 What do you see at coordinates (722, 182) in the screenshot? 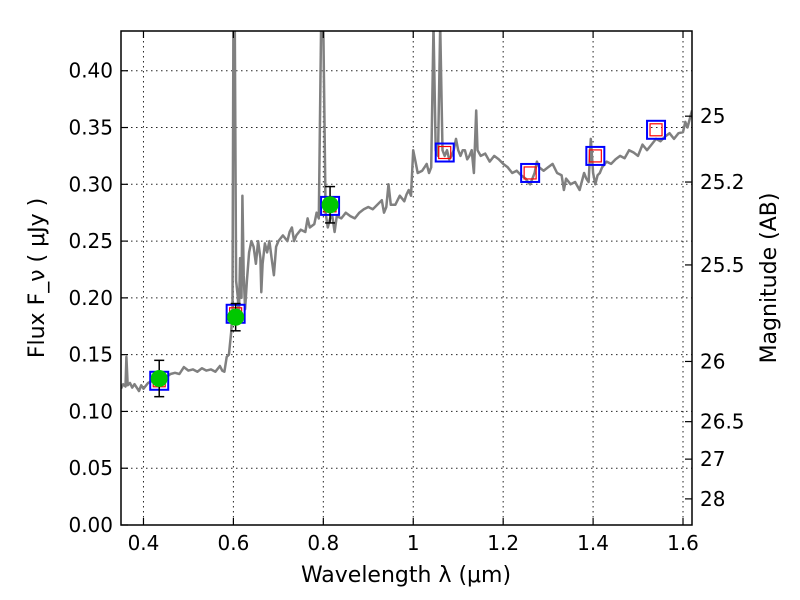
I see `right-tick-label: 25.2` at bounding box center [722, 182].